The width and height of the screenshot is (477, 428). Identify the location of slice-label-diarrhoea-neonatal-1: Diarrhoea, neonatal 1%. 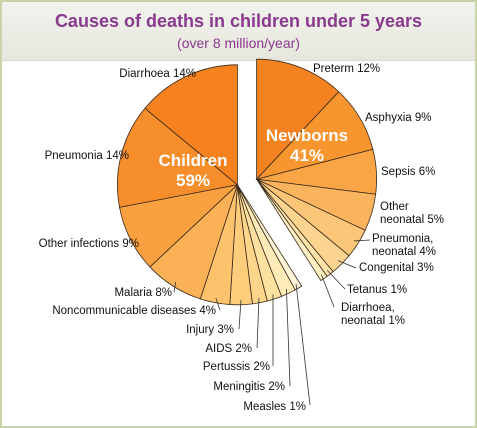
(373, 314).